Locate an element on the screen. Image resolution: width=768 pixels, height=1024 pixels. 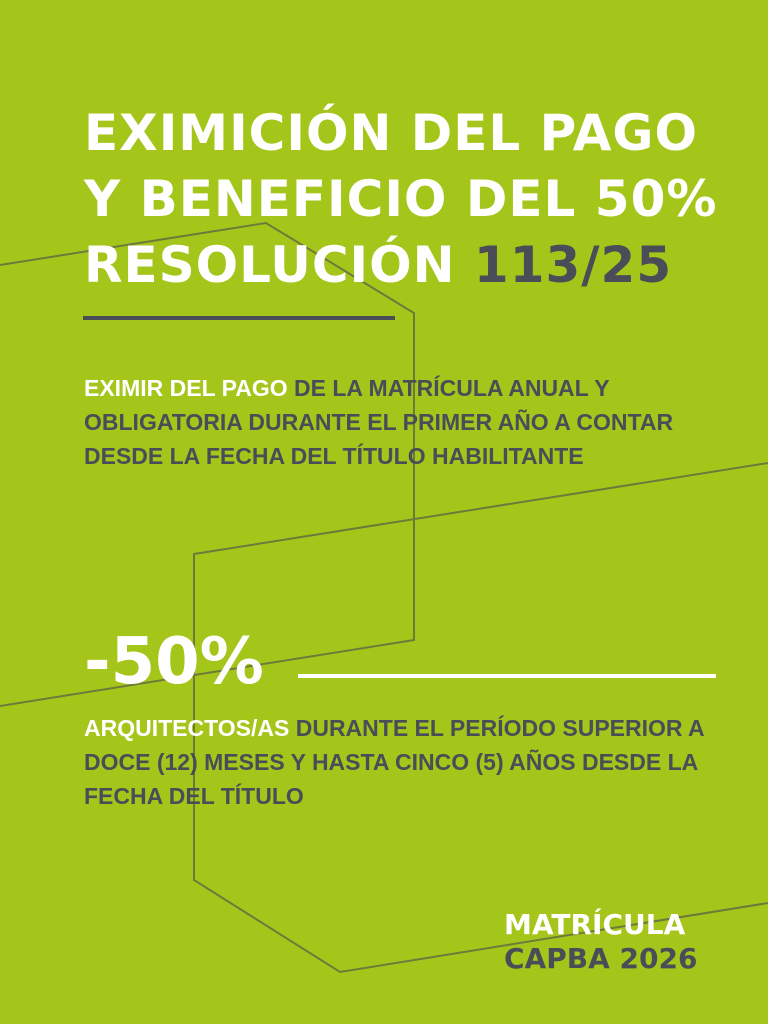
footer-brand: MATRÍCULA CAPBA 2026 is located at coordinates (600, 942).